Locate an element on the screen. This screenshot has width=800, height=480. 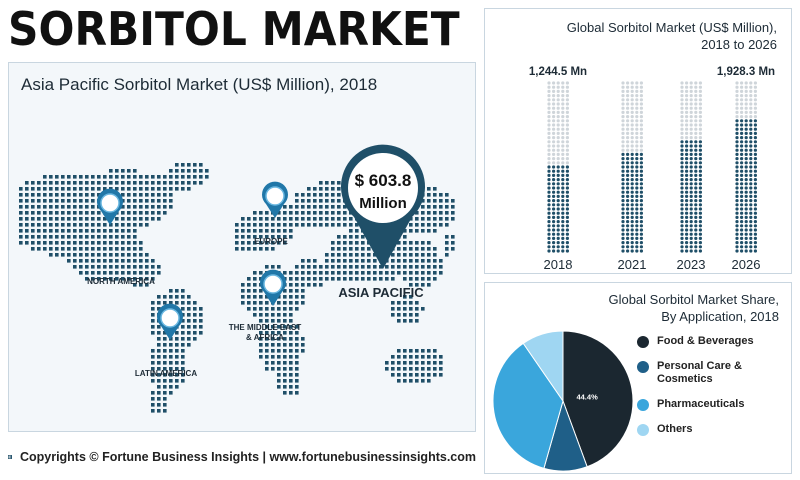
pie-slice-pharmaceuticals is located at coordinates (528, 405).